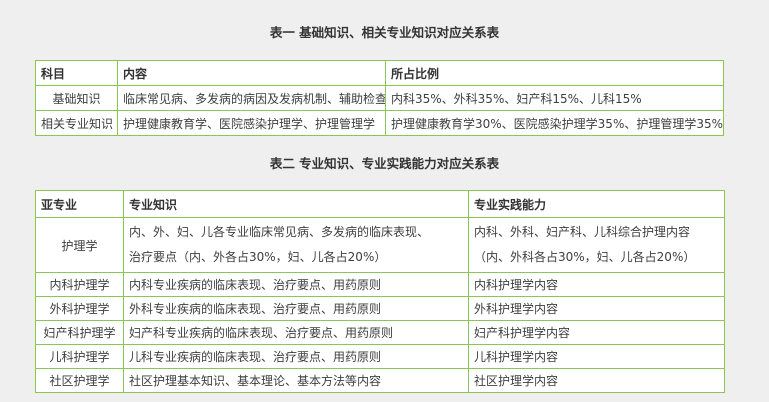  Describe the element at coordinates (554, 123) in the screenshot. I see `proportion-cell: 护理健康教育学30%、医院感染护理学35%、护理管理学35%` at that location.